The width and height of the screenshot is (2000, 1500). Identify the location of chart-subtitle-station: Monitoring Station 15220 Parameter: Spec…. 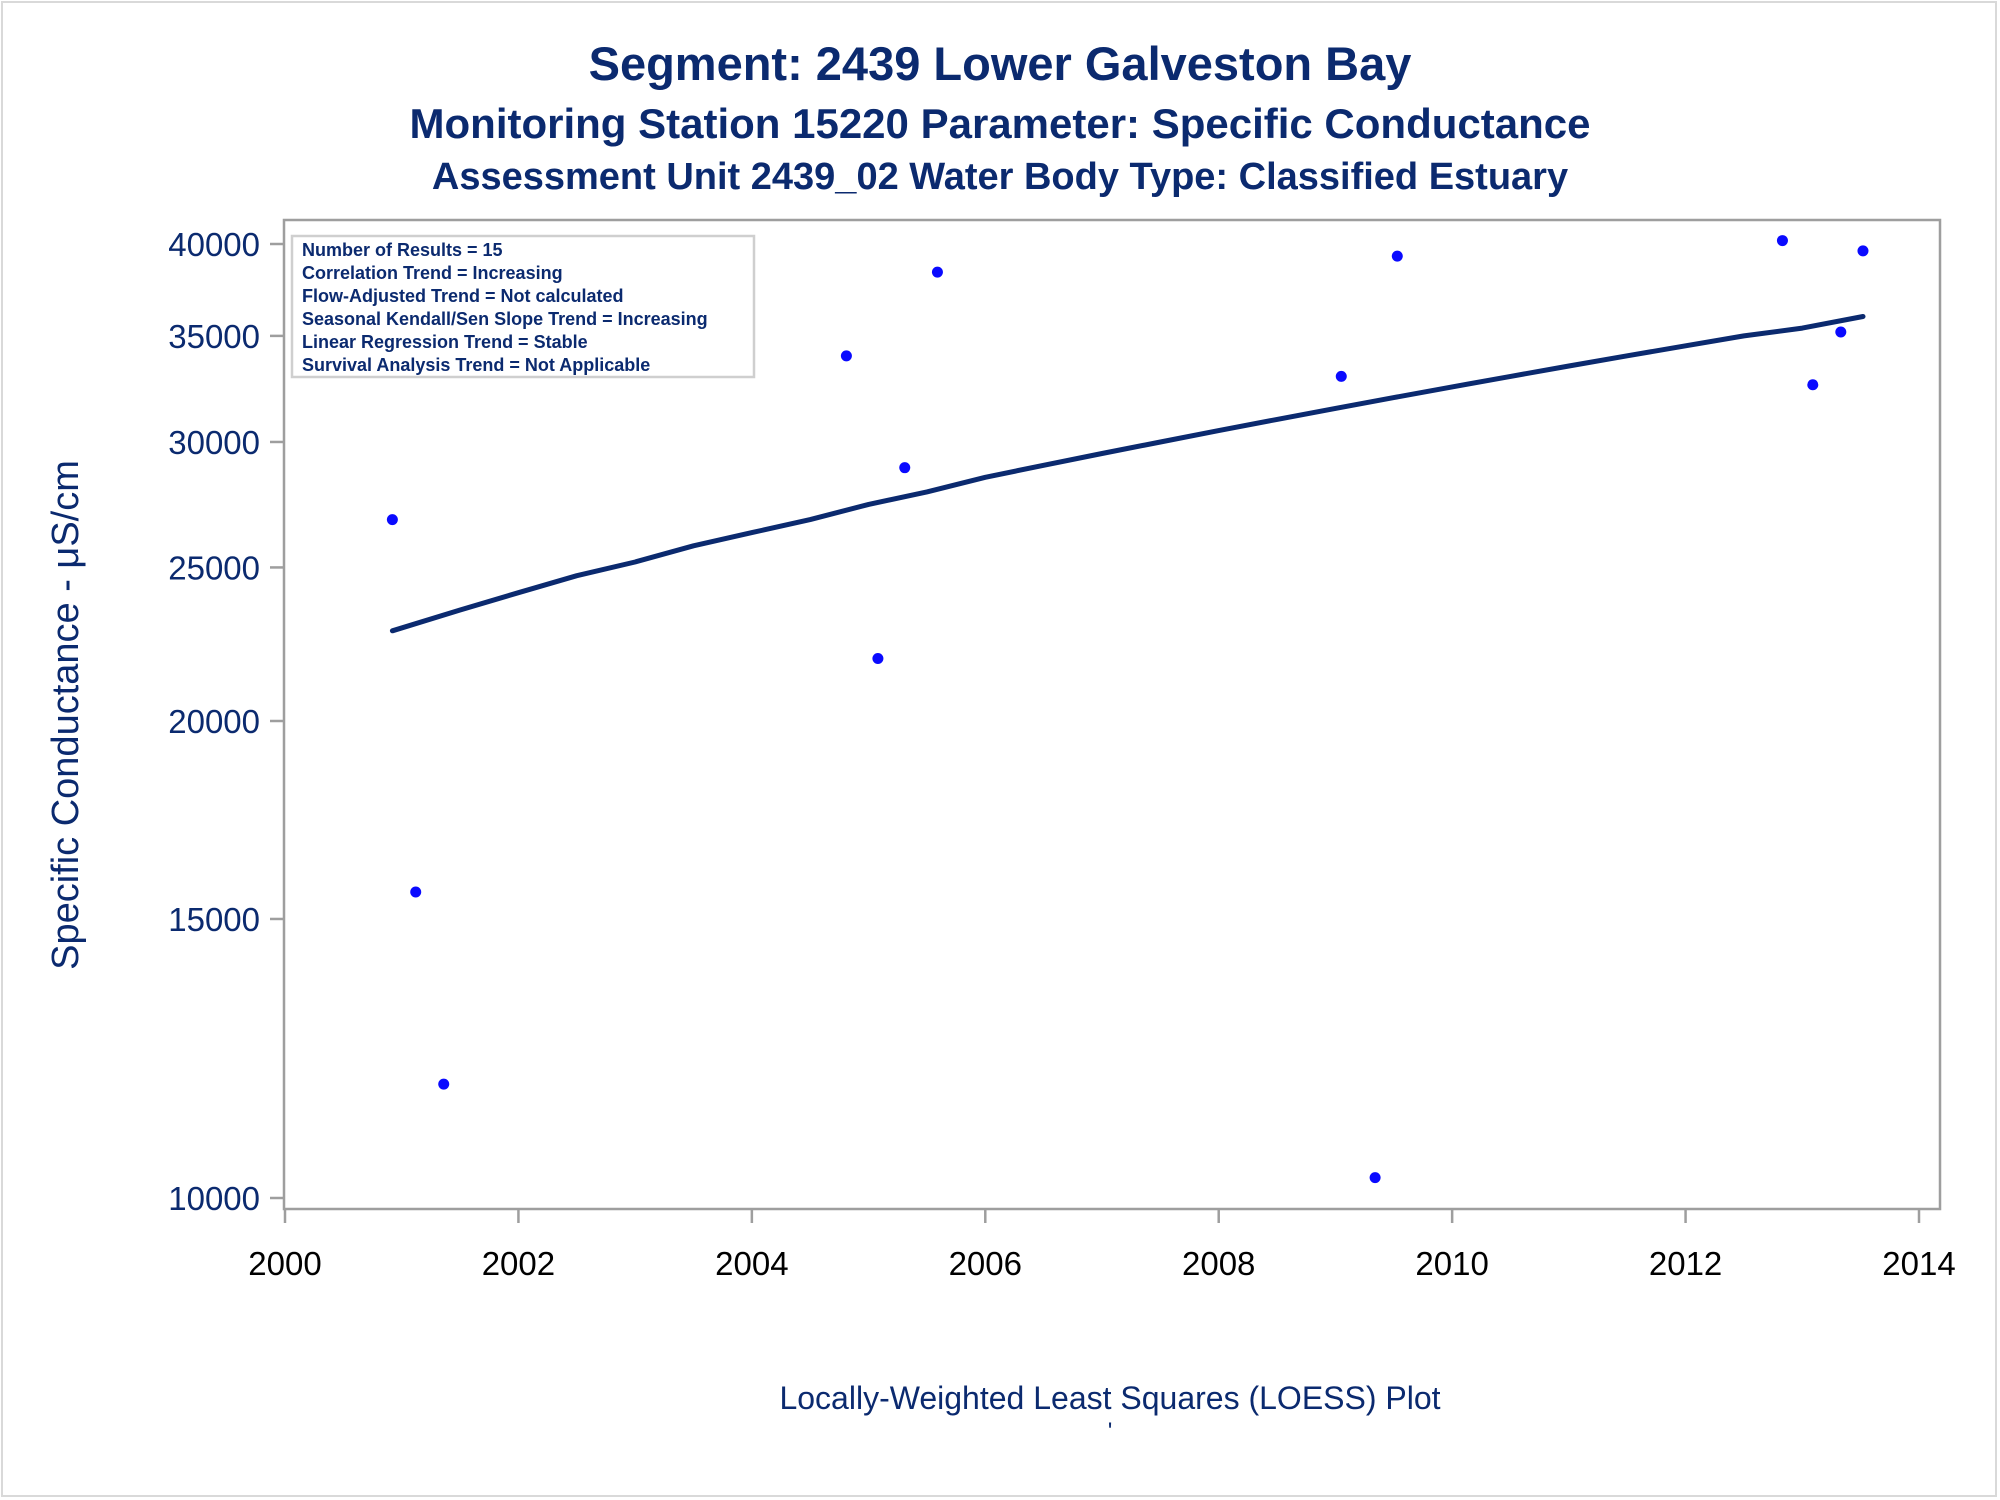
(1000, 123).